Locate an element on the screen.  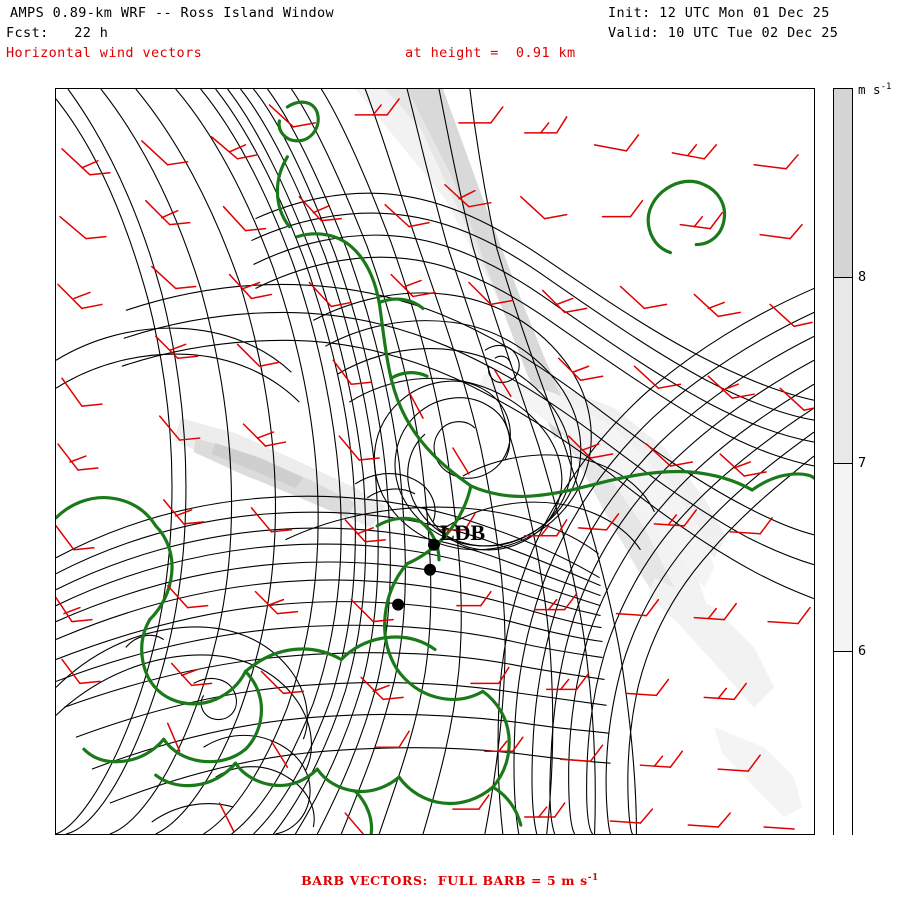
colorbar-band-below6 is located at coordinates (843, 743).